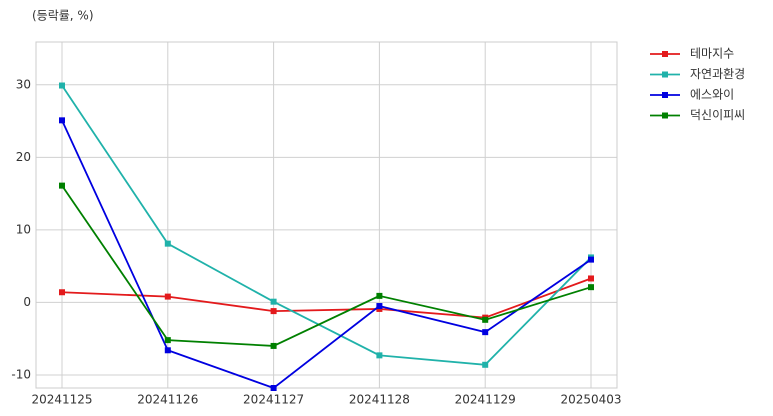  I want to click on x-tick-label: 20241127, so click(273, 400).